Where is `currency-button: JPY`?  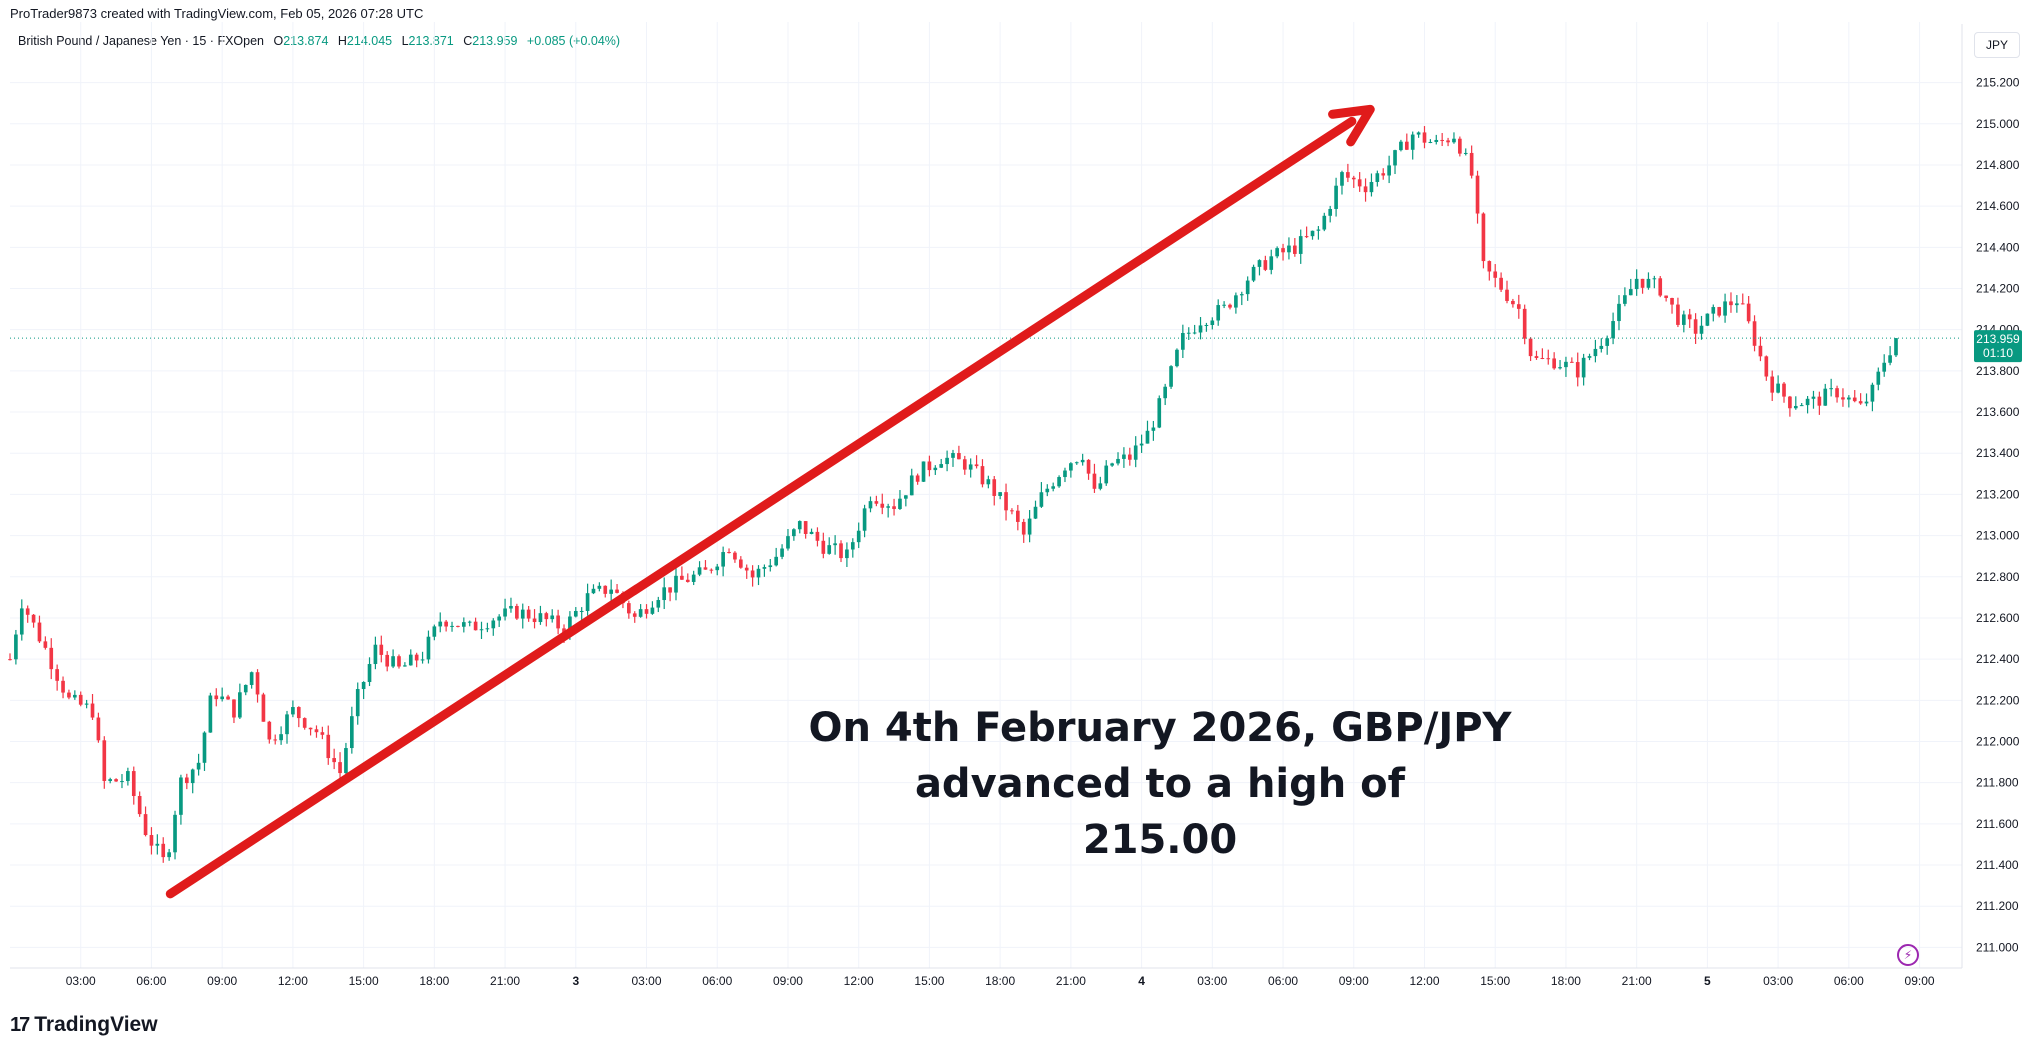
currency-button: JPY is located at coordinates (1997, 45).